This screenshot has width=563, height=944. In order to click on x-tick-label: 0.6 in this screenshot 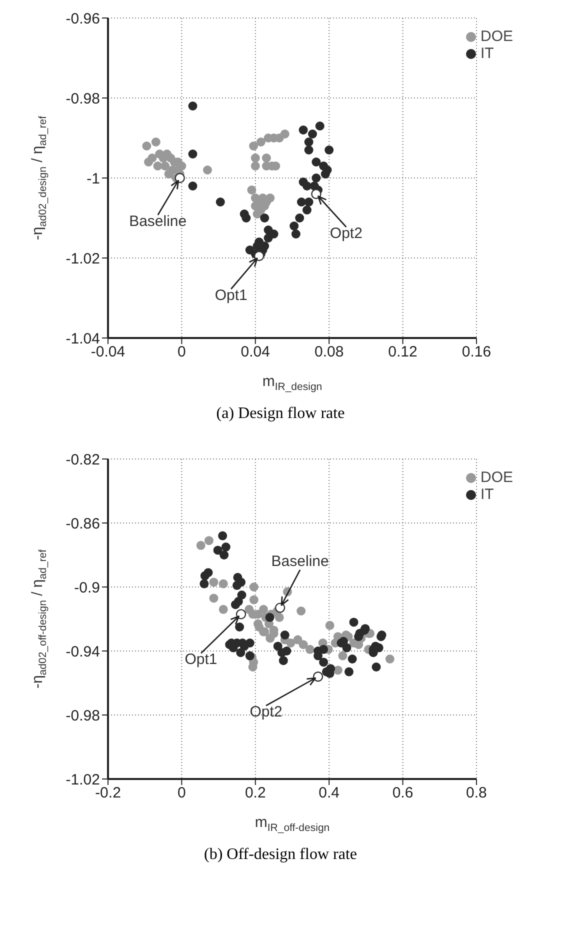, I will do `click(403, 793)`.